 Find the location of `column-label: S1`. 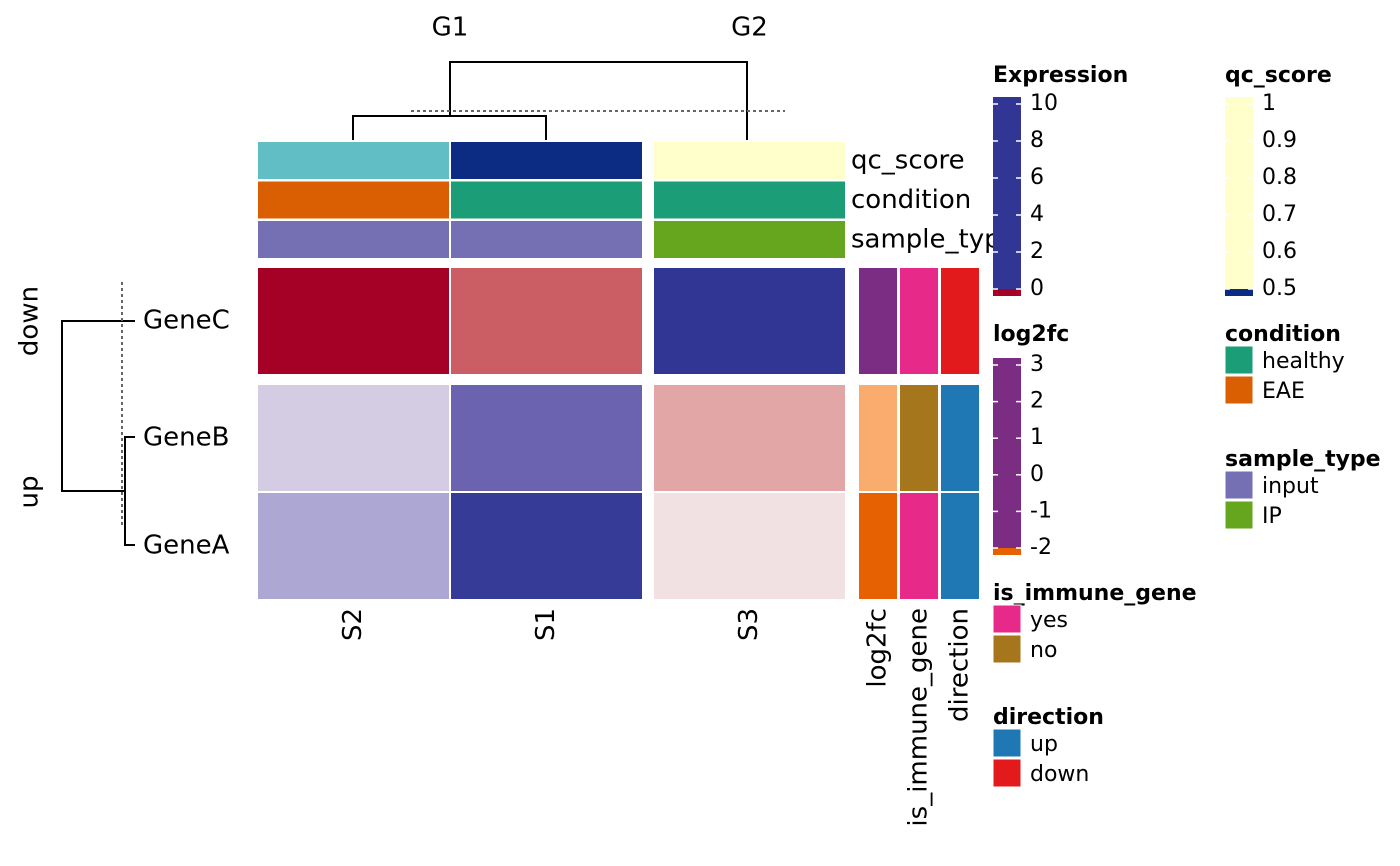

column-label: S1 is located at coordinates (546, 624).